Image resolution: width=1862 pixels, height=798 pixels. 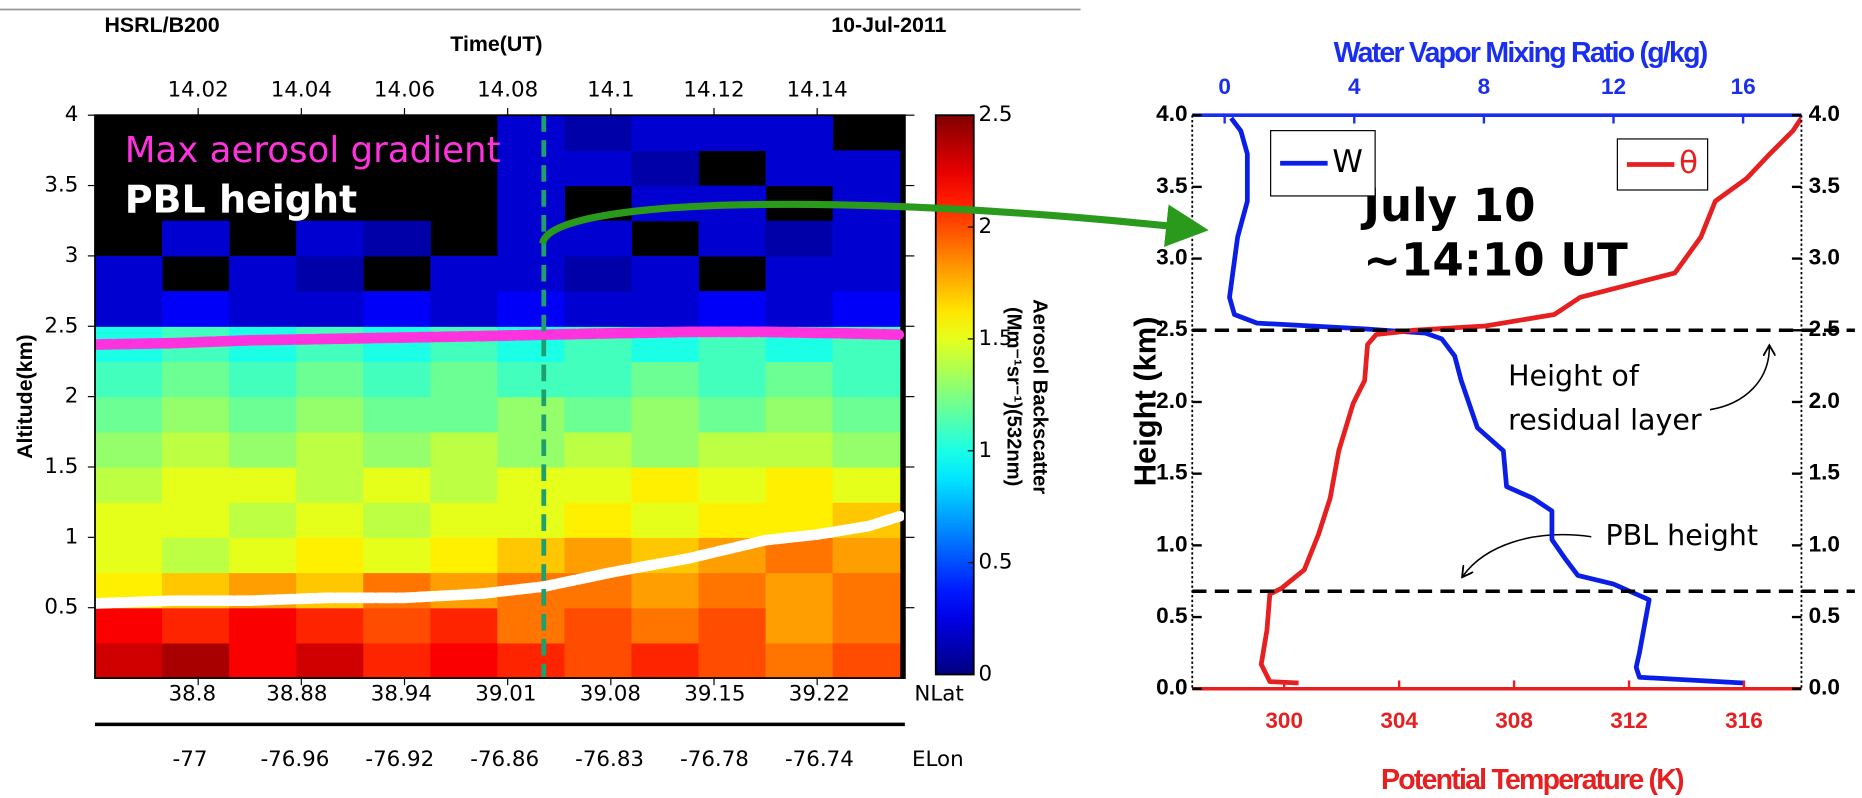 I want to click on link-arrow, so click(x=874, y=223).